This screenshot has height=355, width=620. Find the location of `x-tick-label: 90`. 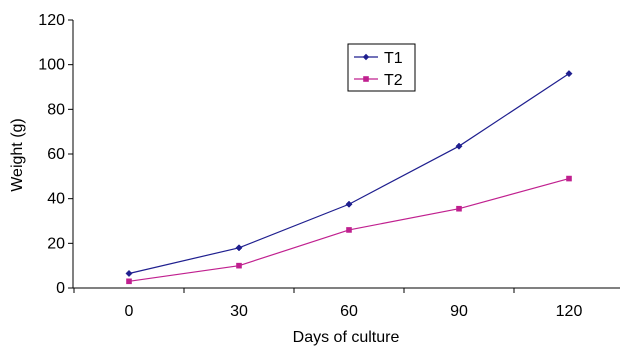

x-tick-label: 90 is located at coordinates (459, 311).